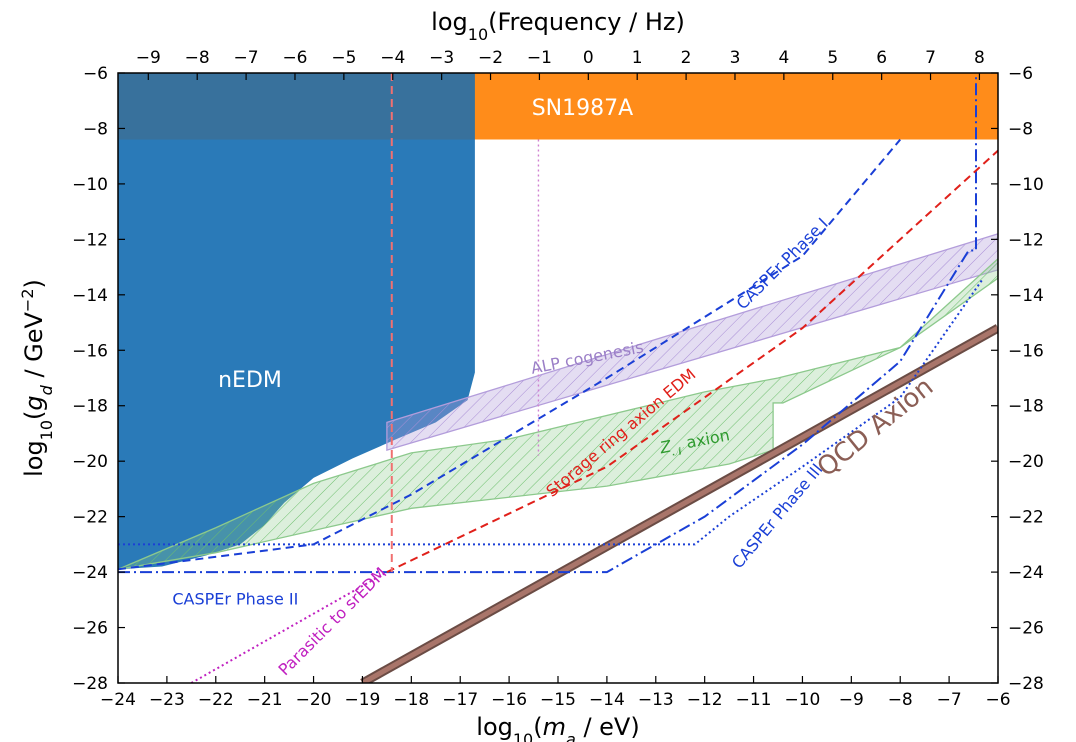  What do you see at coordinates (90, 462) in the screenshot?
I see `y-tick-label: −20` at bounding box center [90, 462].